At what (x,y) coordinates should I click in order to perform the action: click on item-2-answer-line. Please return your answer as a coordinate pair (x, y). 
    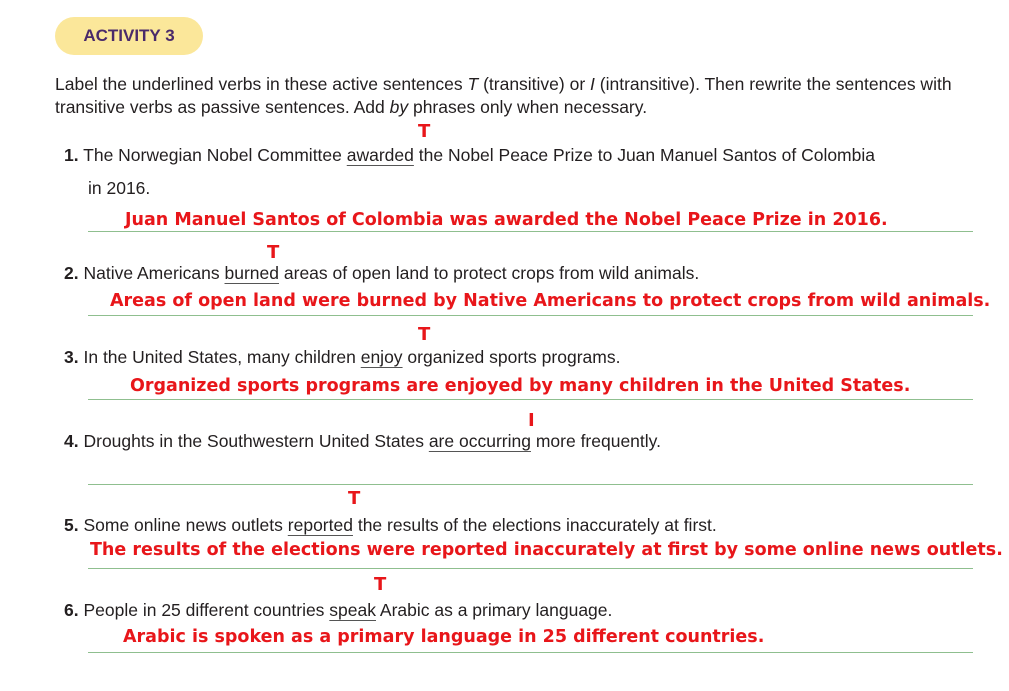
    Looking at the image, I should click on (530, 315).